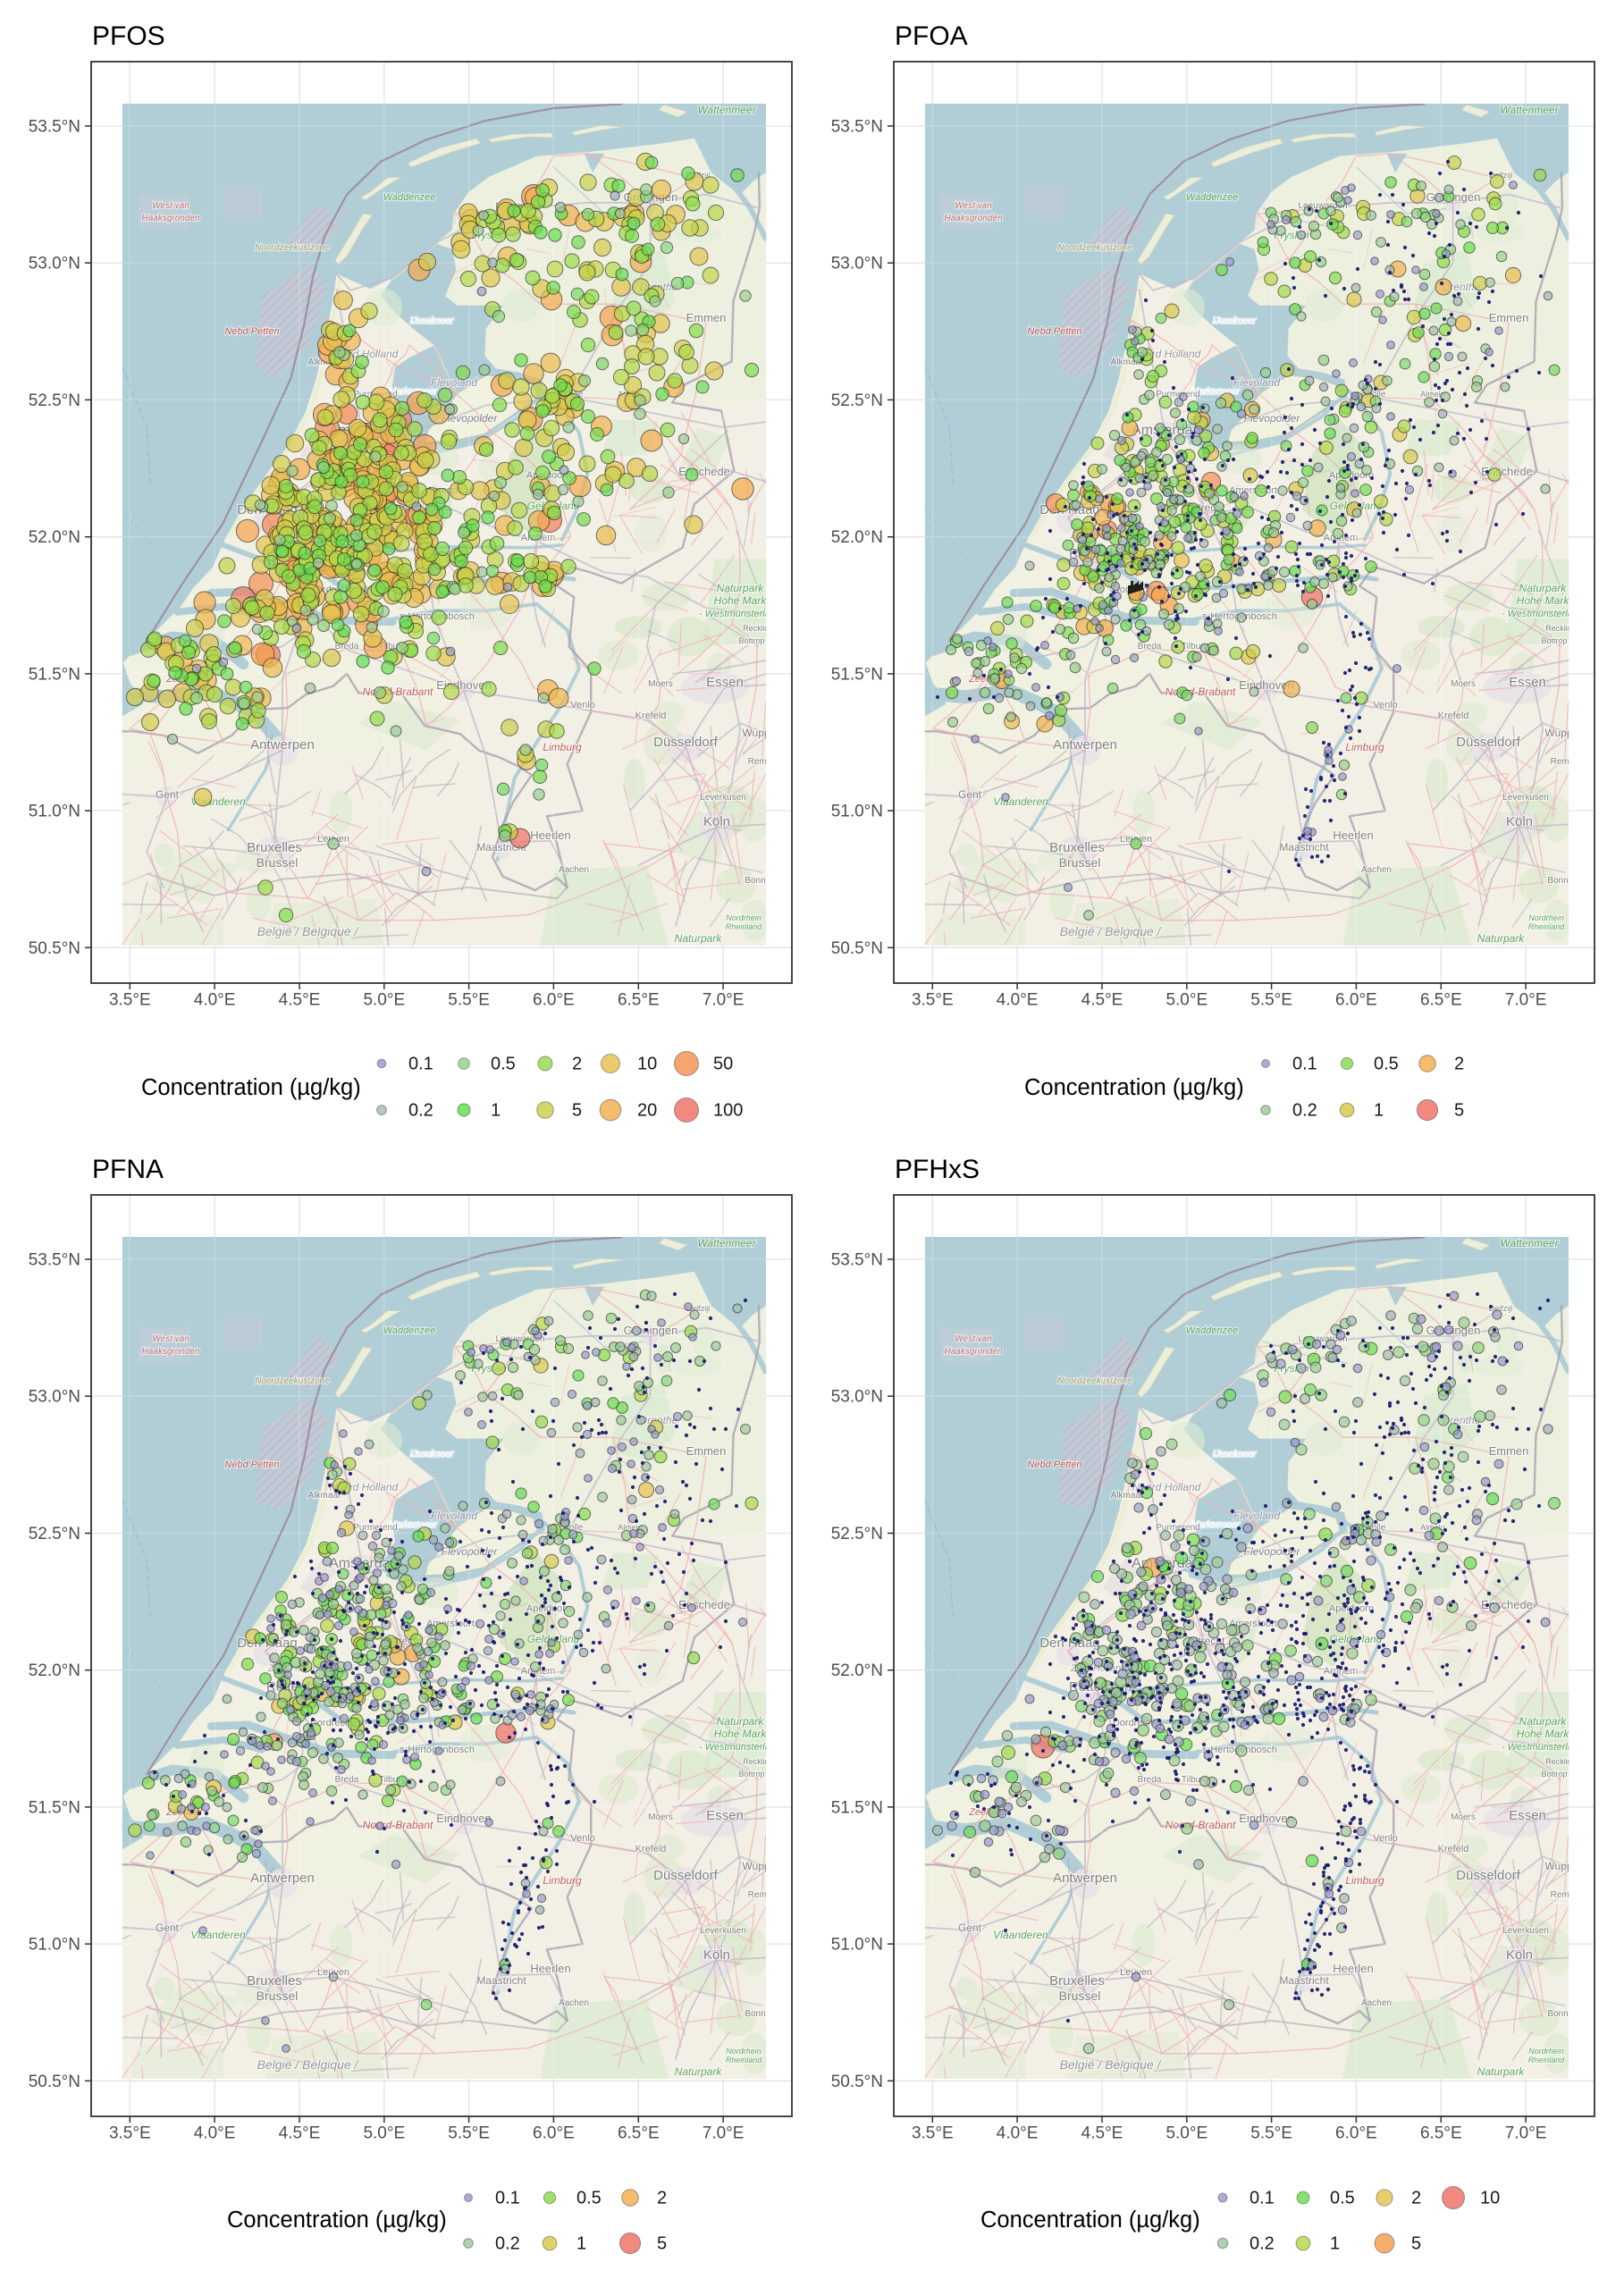  I want to click on svg-text: PFHxS, so click(938, 1169).